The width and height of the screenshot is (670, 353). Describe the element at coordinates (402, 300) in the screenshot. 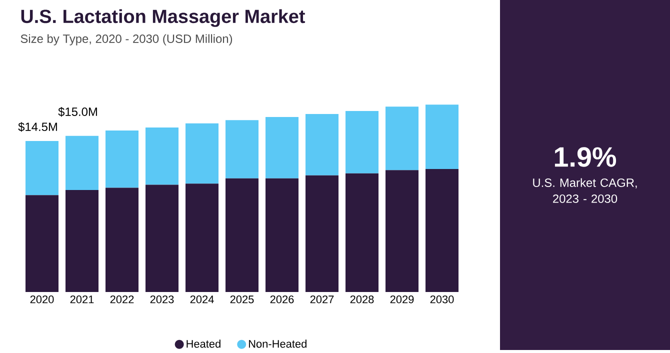

I see `x-tick-label: 2029` at that location.